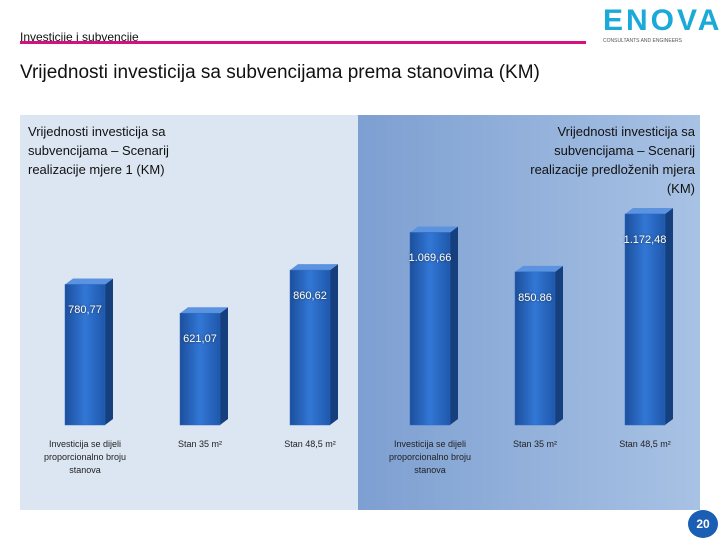  What do you see at coordinates (79, 37) in the screenshot?
I see `section-label: Investicije i subvencije` at bounding box center [79, 37].